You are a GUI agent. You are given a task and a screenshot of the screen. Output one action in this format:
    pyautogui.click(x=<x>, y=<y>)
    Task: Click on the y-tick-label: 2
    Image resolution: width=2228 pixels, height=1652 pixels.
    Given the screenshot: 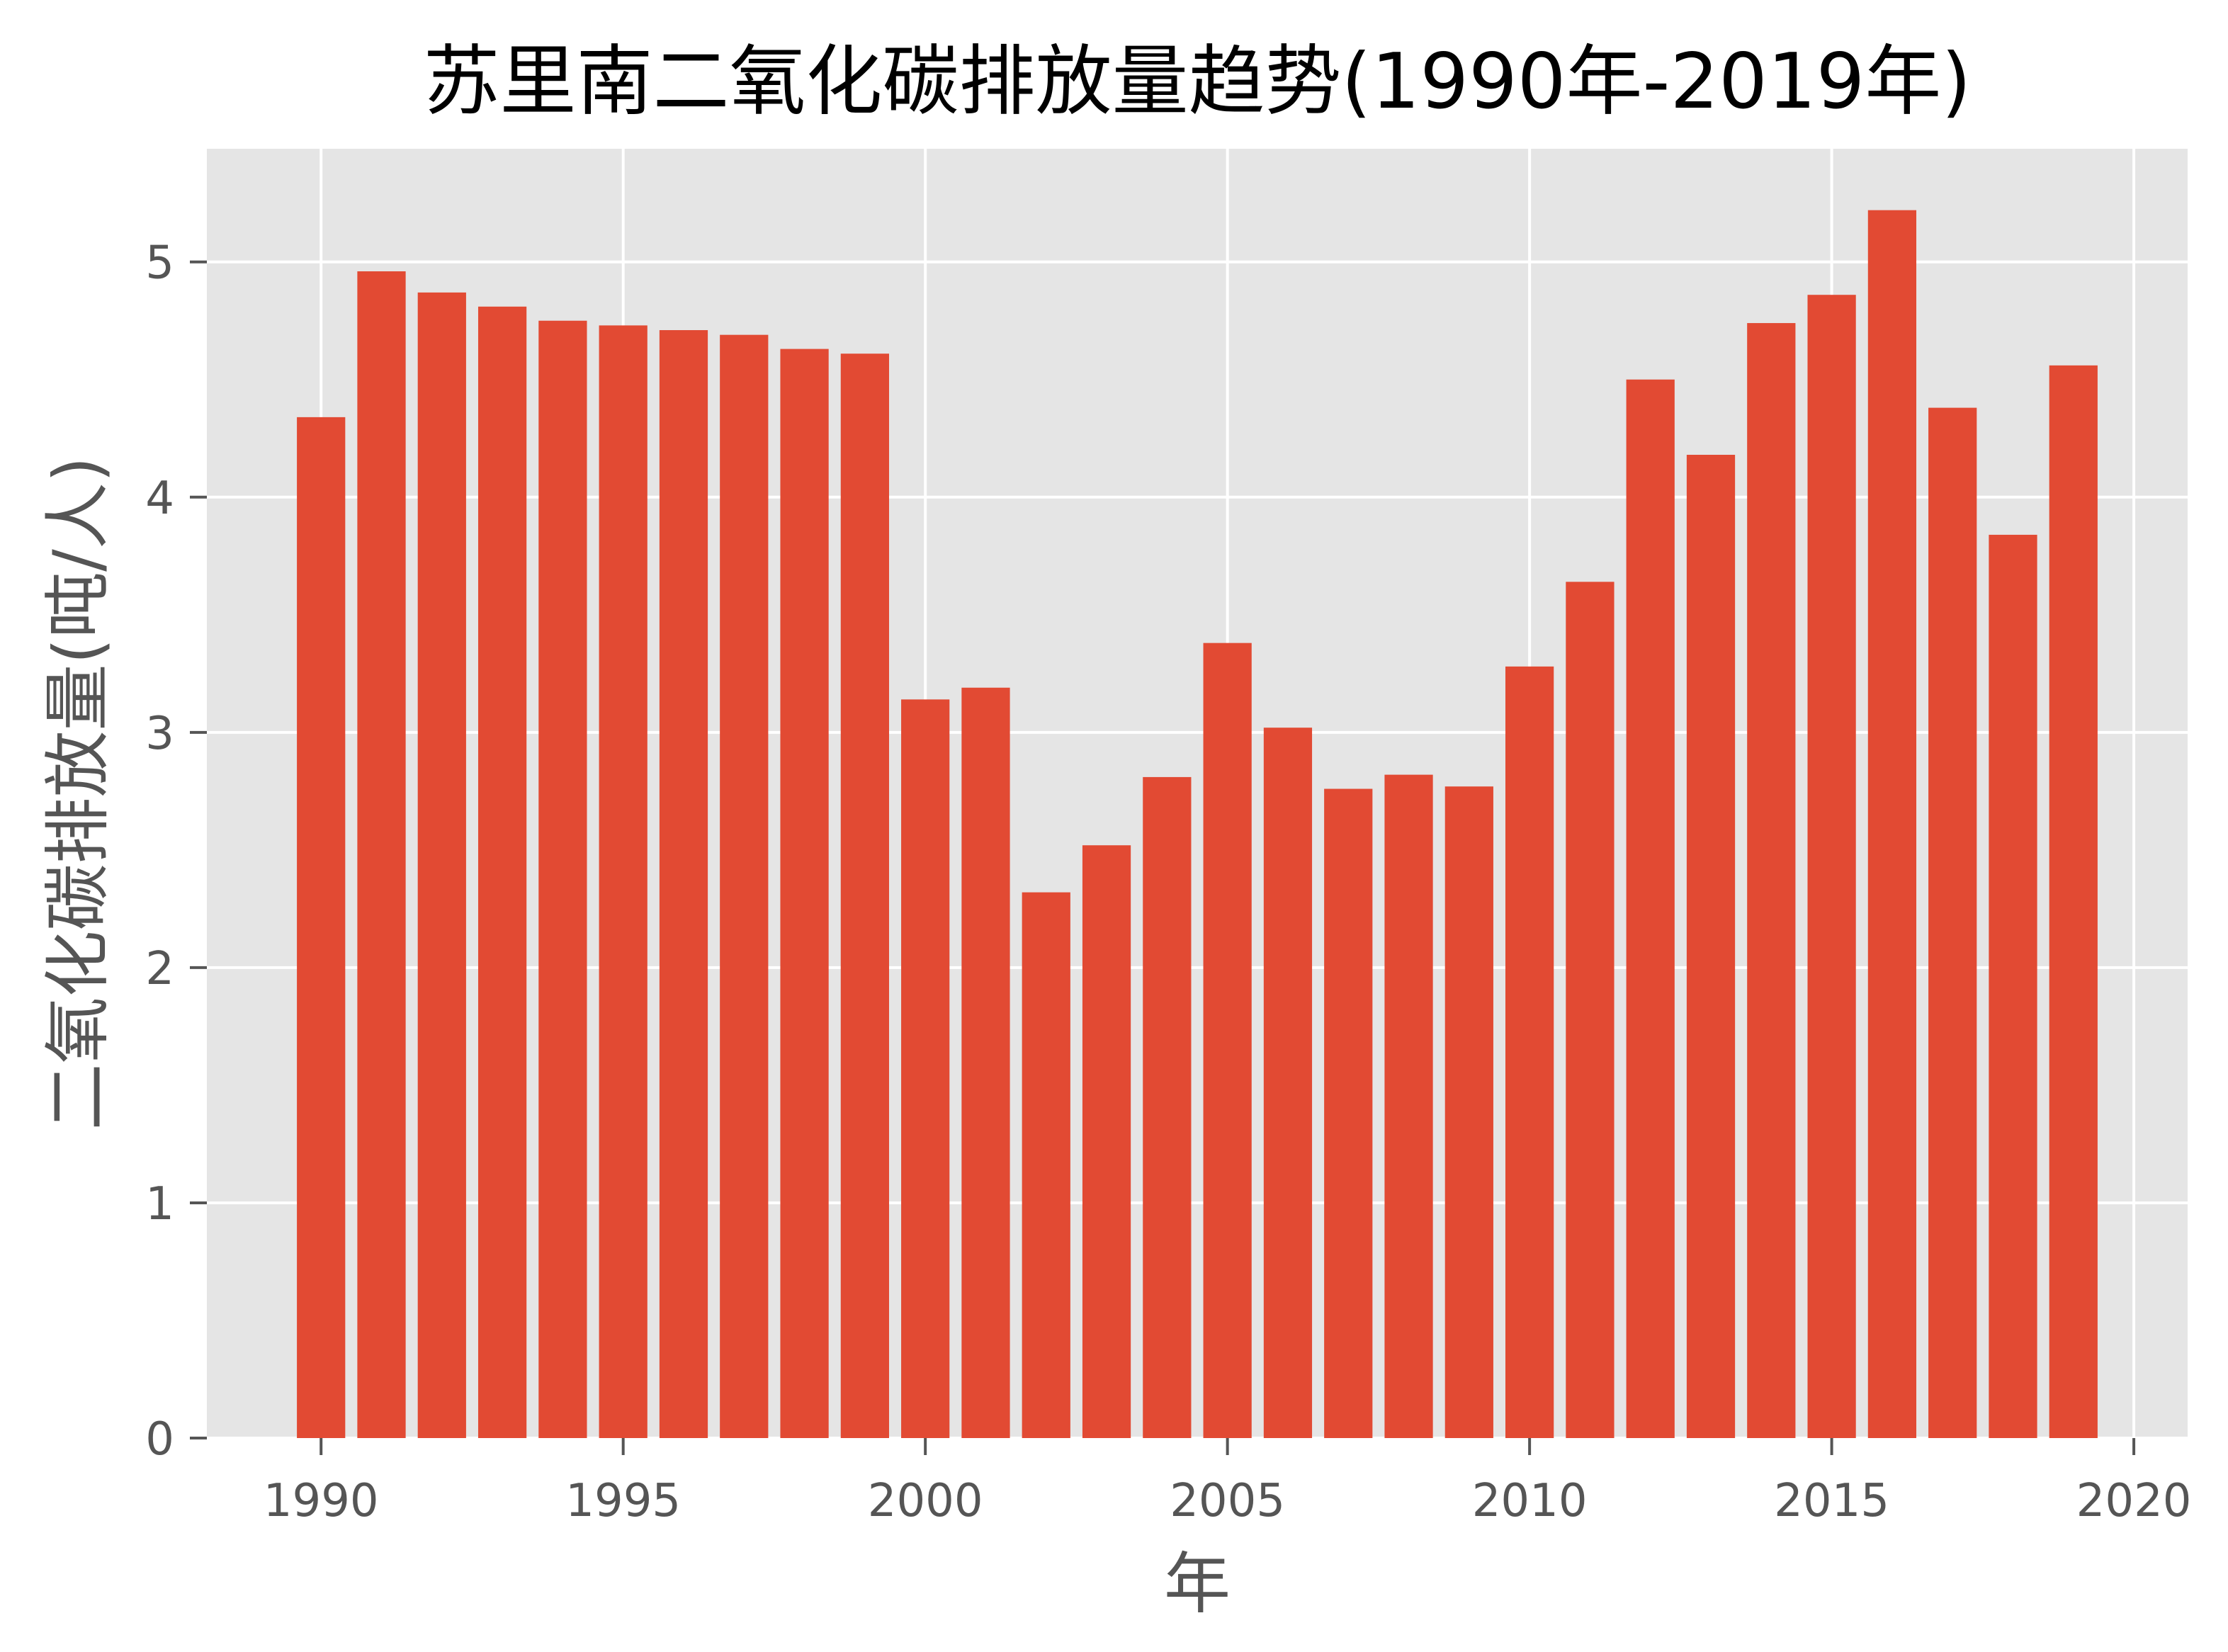 What is the action you would take?
    pyautogui.click(x=159, y=969)
    